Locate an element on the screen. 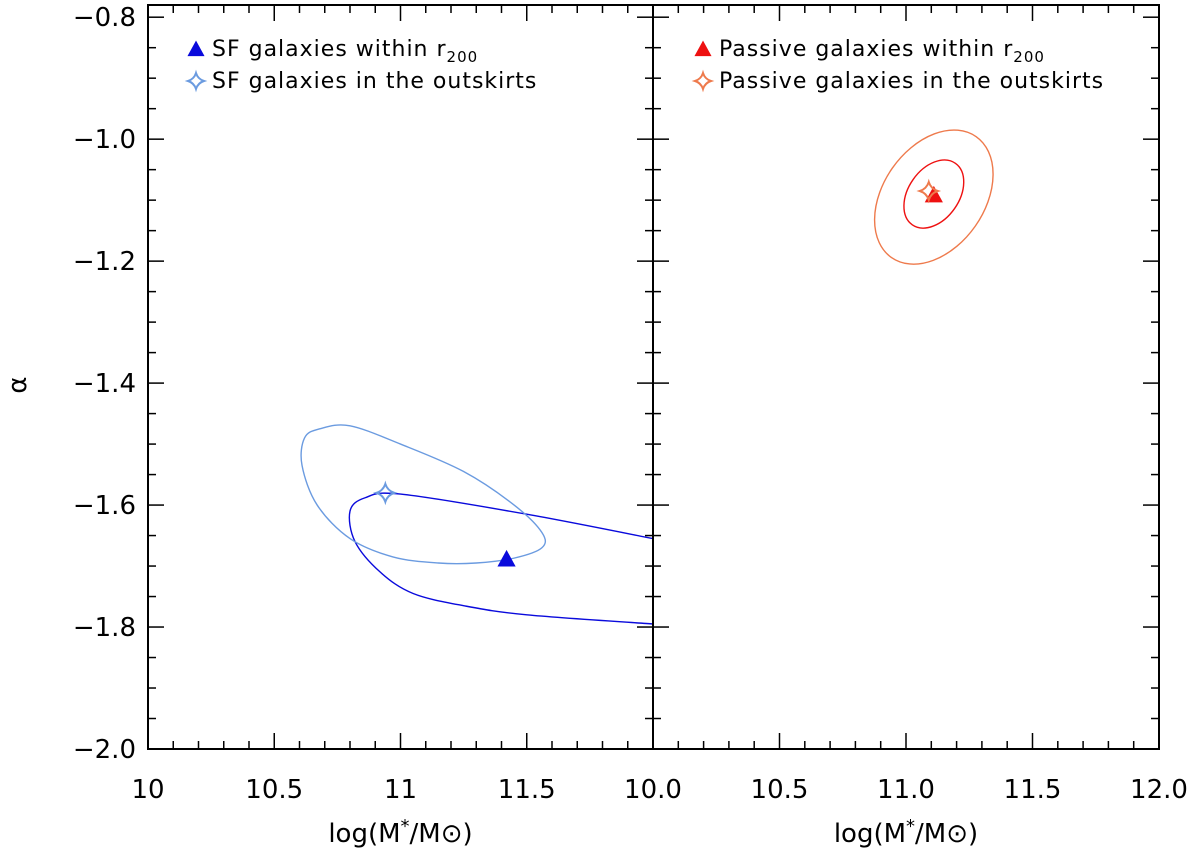 The image size is (1200, 858). passive-within-legend-marker is located at coordinates (703, 48).